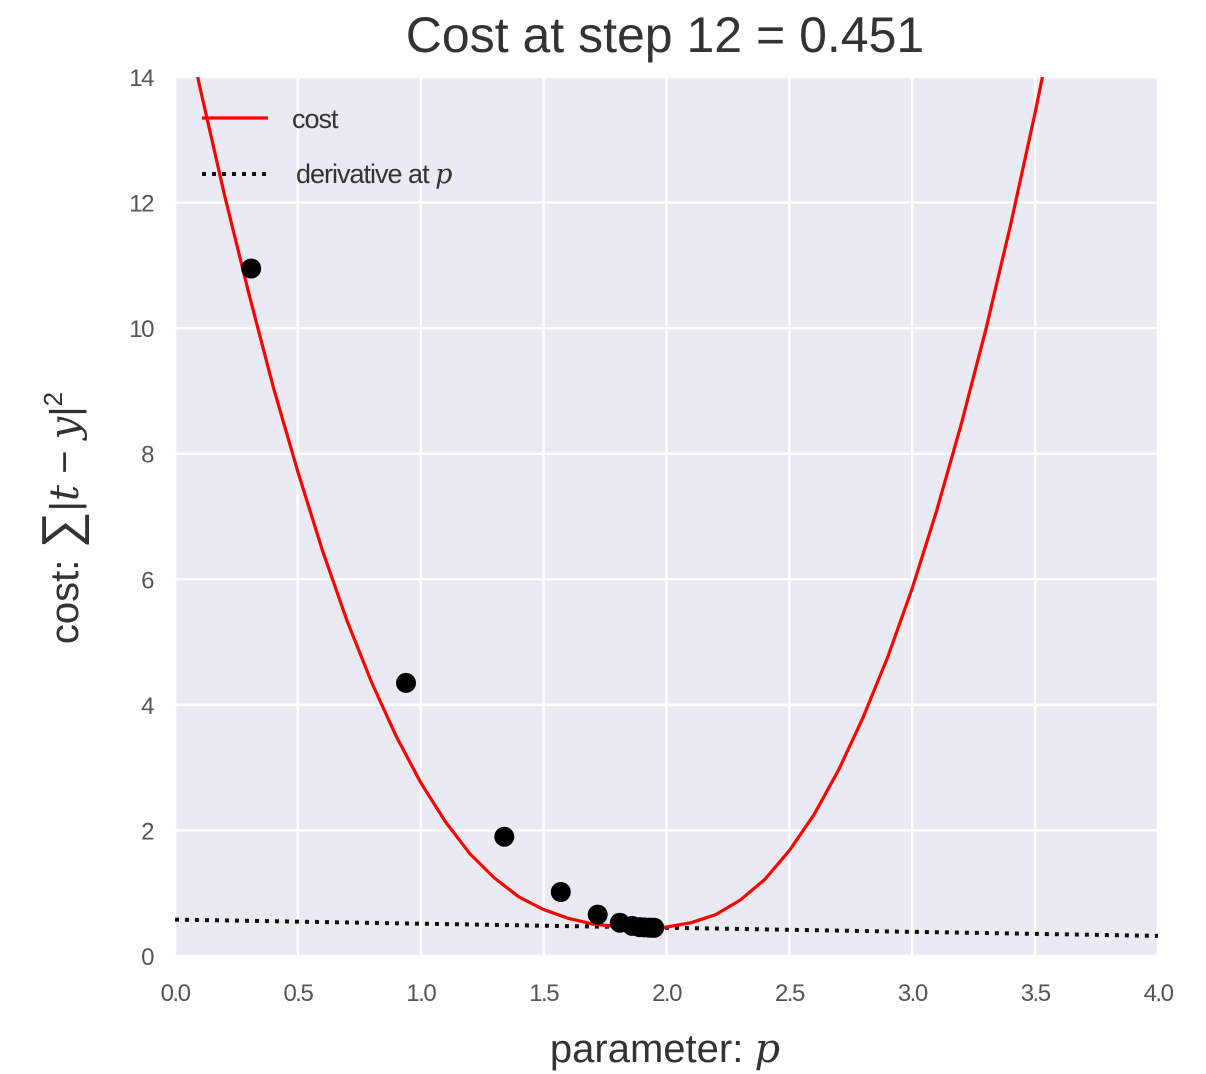 Image resolution: width=1206 pixels, height=1074 pixels. Describe the element at coordinates (298, 993) in the screenshot. I see `x-tick-label: 0.5` at that location.